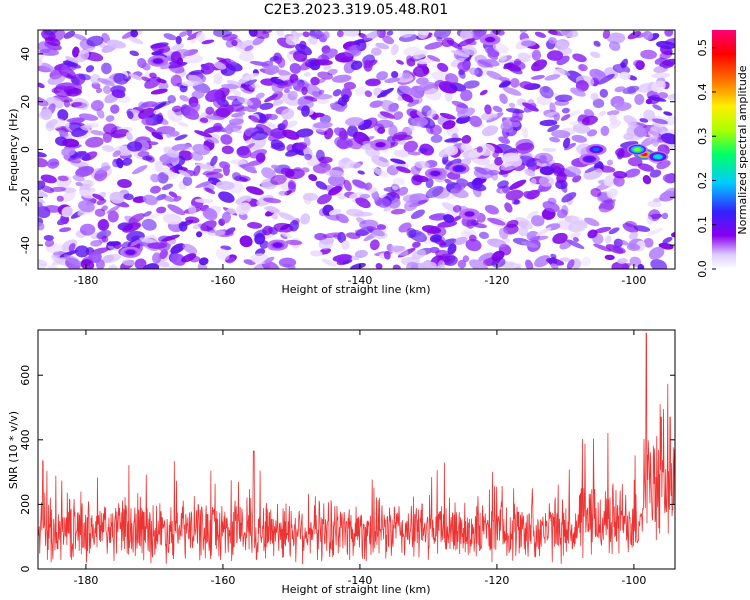 This screenshot has height=600, width=750. I want to click on snr-y-tick-label: 200, so click(25, 504).